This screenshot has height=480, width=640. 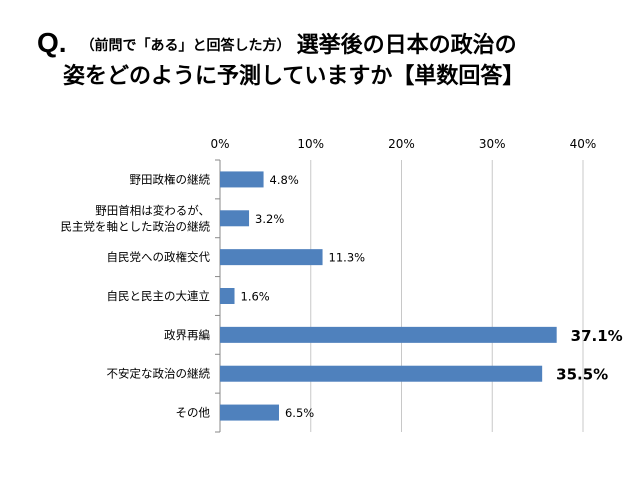 What do you see at coordinates (193, 413) in the screenshot?
I see `category-label: その他` at bounding box center [193, 413].